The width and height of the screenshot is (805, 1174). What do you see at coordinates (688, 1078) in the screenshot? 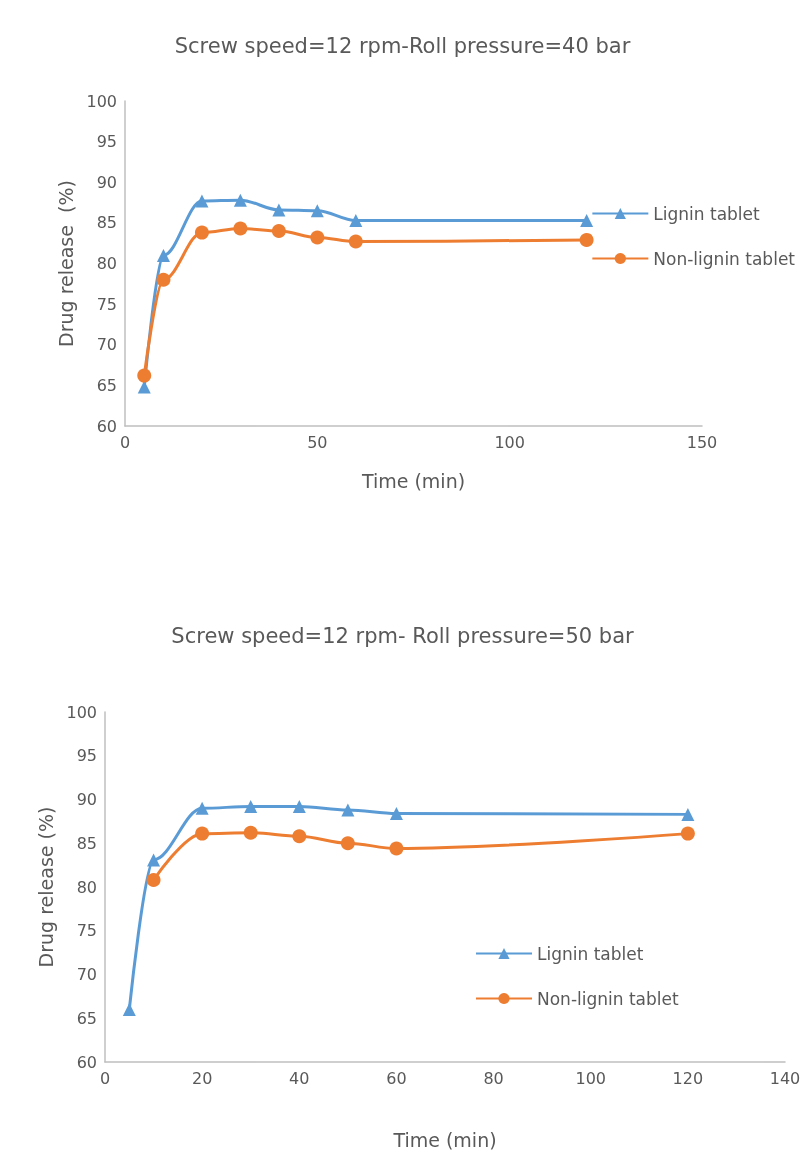
I see `x-tick-label: 120` at bounding box center [688, 1078].